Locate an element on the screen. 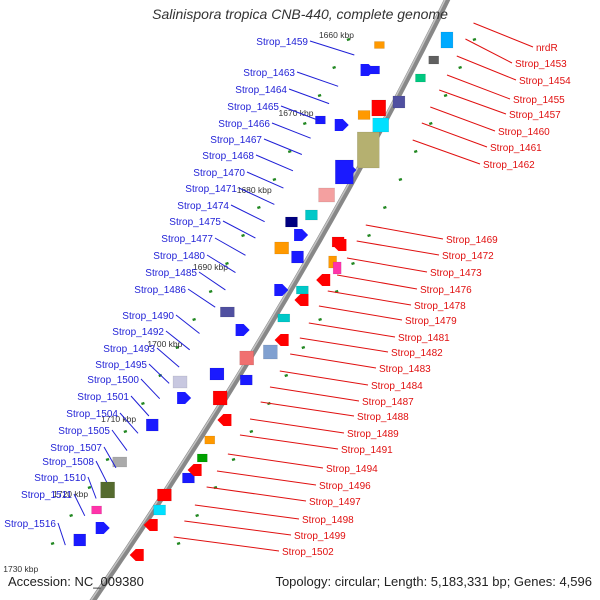  left-gene-label: Strop_1500 is located at coordinates (113, 380).